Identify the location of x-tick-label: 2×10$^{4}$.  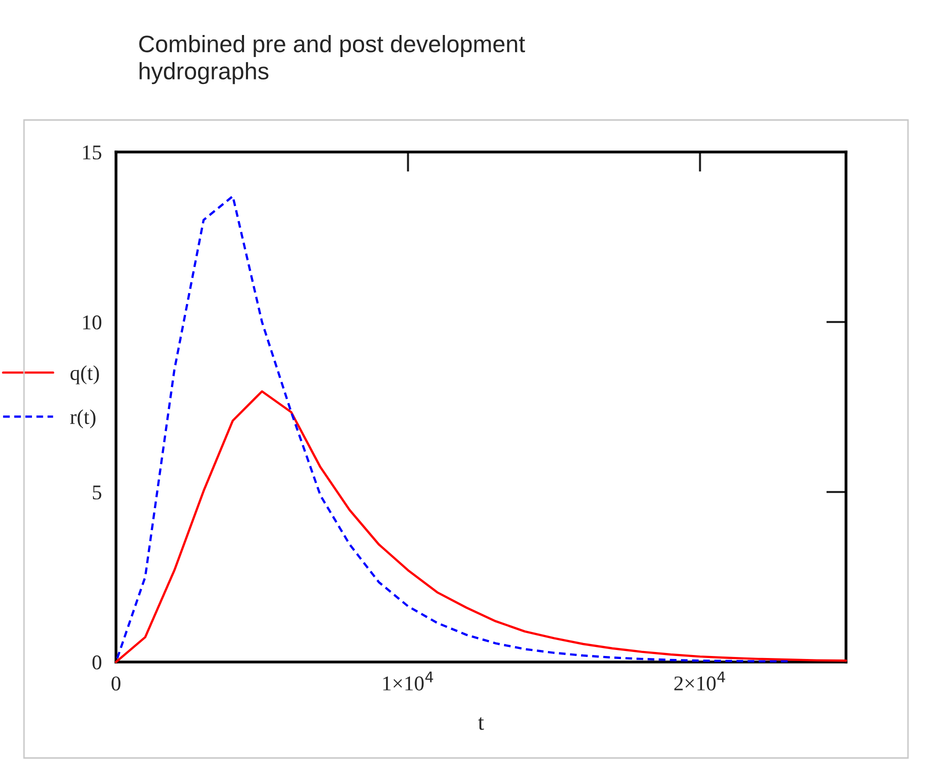
(700, 681).